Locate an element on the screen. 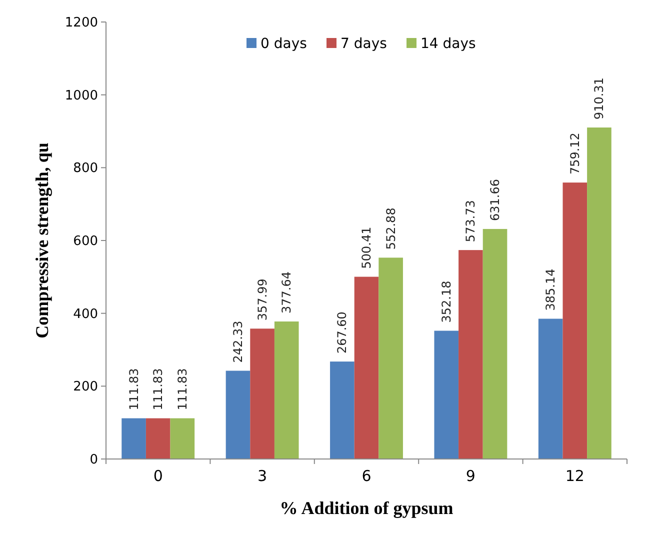 The height and width of the screenshot is (538, 649). x-tick-label: 3 is located at coordinates (263, 476).